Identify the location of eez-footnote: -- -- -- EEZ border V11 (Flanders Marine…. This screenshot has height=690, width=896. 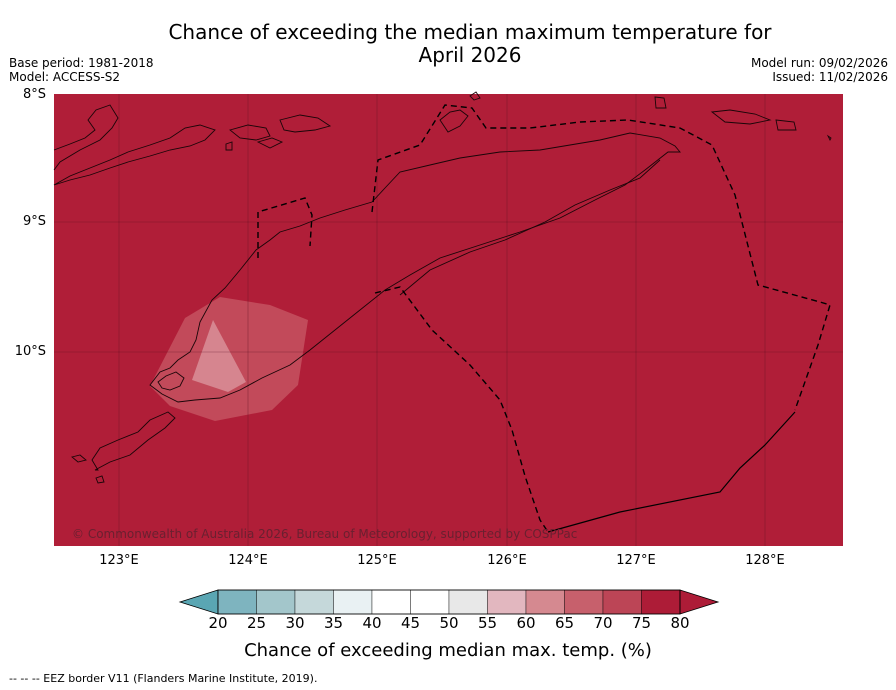
(163, 678).